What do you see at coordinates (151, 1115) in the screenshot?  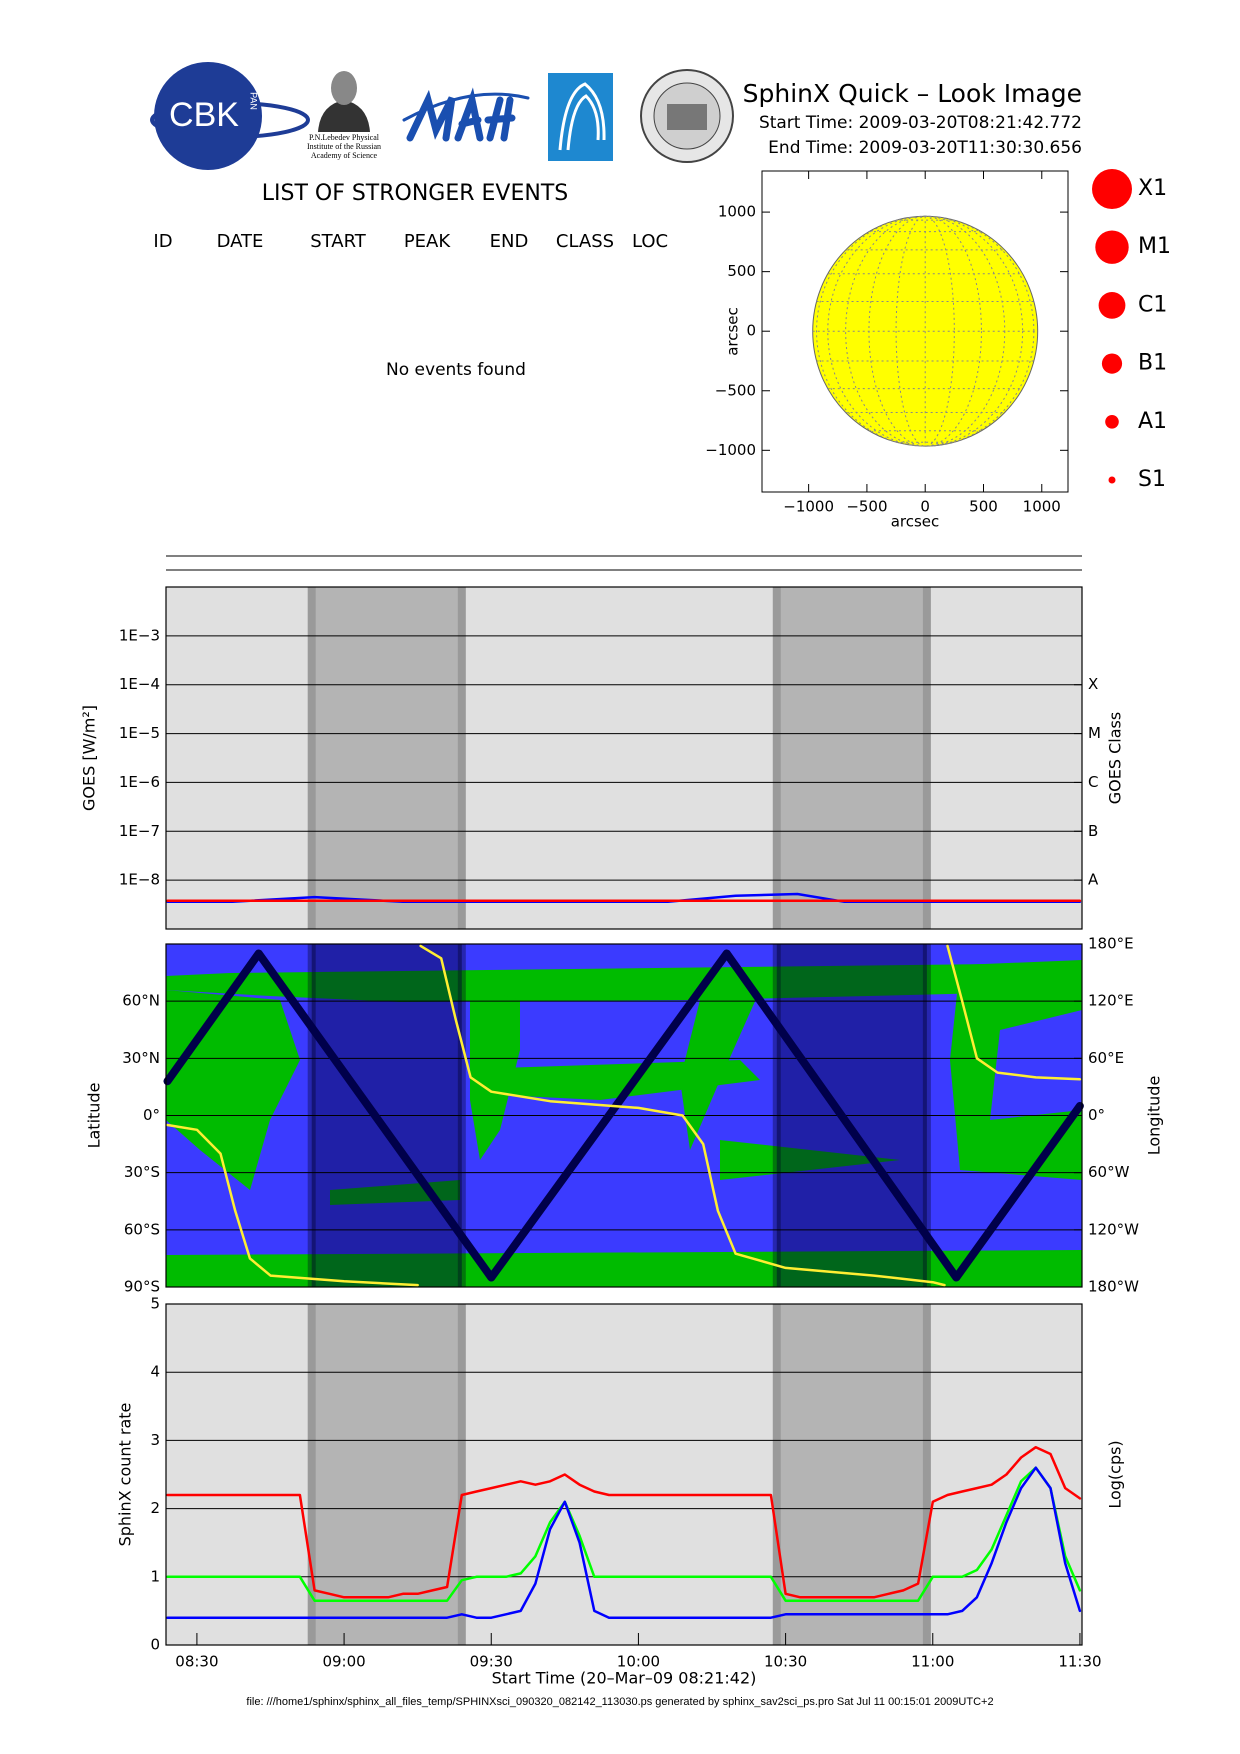 I see `y-tick-label: 0°` at bounding box center [151, 1115].